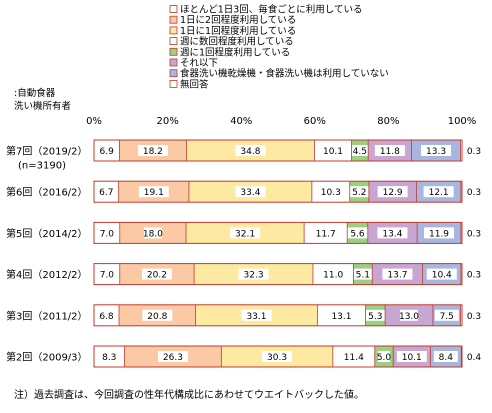  Describe the element at coordinates (107, 152) in the screenshot. I see `data-label: 6.9` at that location.